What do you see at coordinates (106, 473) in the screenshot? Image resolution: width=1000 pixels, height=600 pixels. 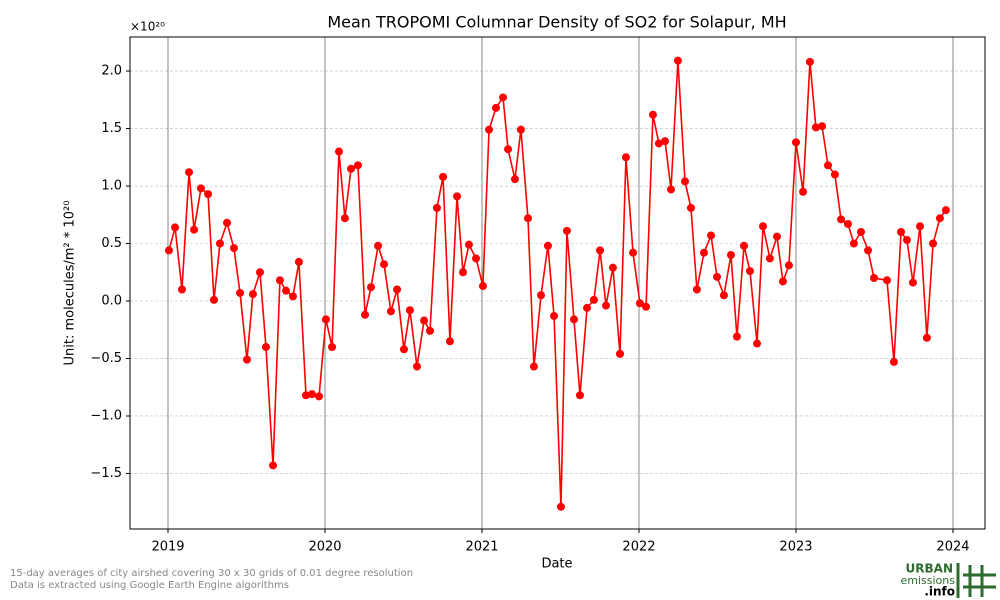 I see `y-tick-label: −1.5` at bounding box center [106, 473].